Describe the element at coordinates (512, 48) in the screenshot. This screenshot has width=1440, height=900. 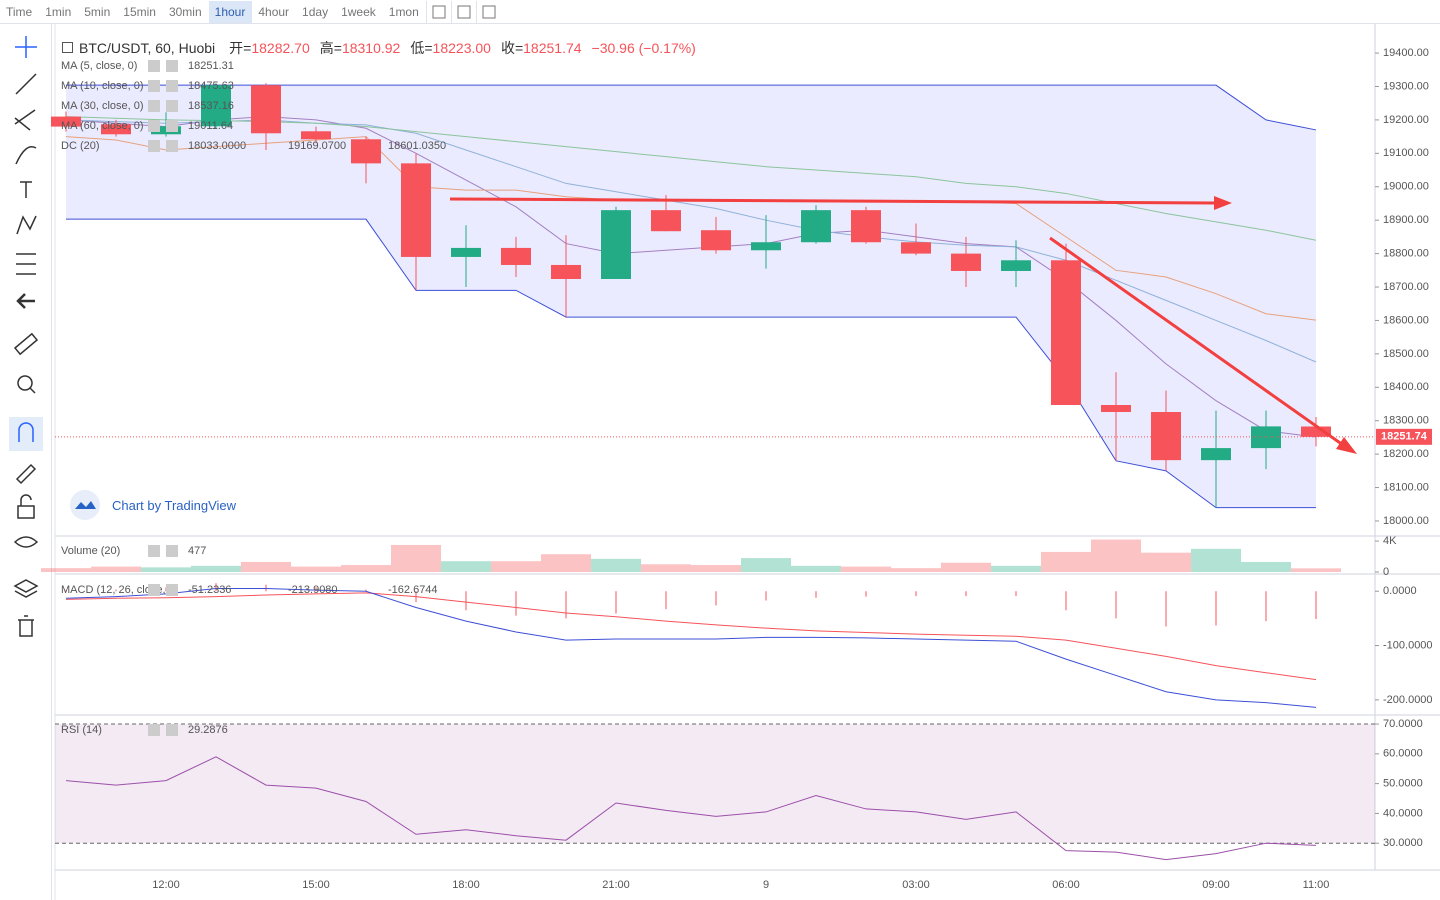
I see `ohlc-label: 收=` at that location.